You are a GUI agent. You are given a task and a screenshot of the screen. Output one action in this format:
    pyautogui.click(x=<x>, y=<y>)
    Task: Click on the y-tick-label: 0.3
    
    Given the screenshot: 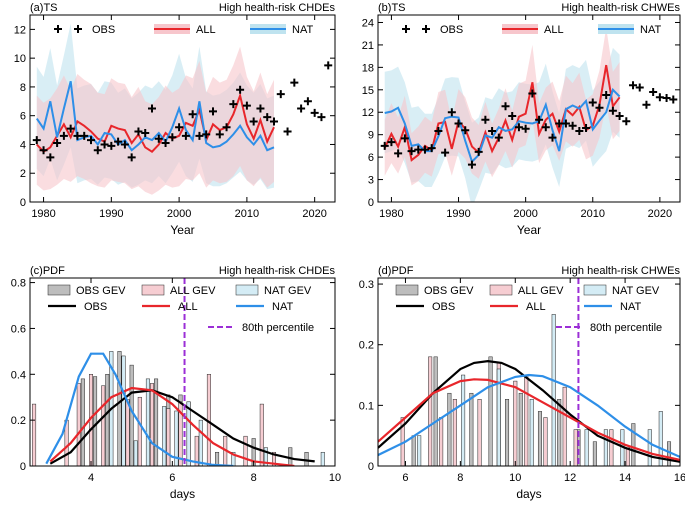 What is the action you would take?
    pyautogui.click(x=366, y=285)
    